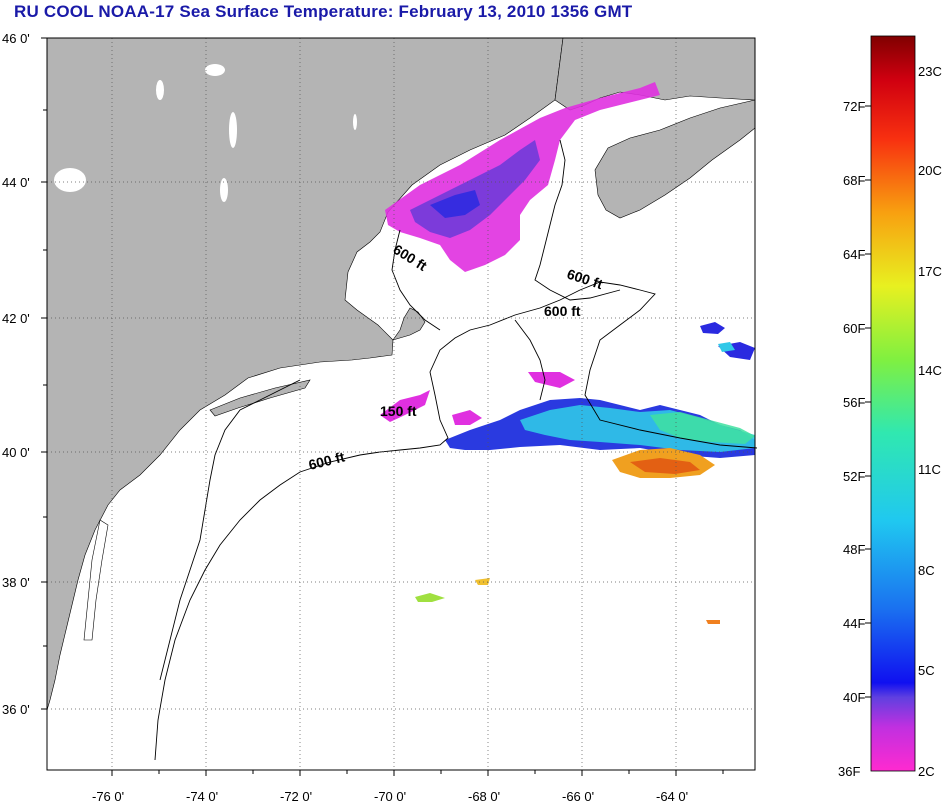 Image resolution: width=944 pixels, height=809 pixels. Describe the element at coordinates (16, 38) in the screenshot. I see `lat-label: 46 0'` at that location.